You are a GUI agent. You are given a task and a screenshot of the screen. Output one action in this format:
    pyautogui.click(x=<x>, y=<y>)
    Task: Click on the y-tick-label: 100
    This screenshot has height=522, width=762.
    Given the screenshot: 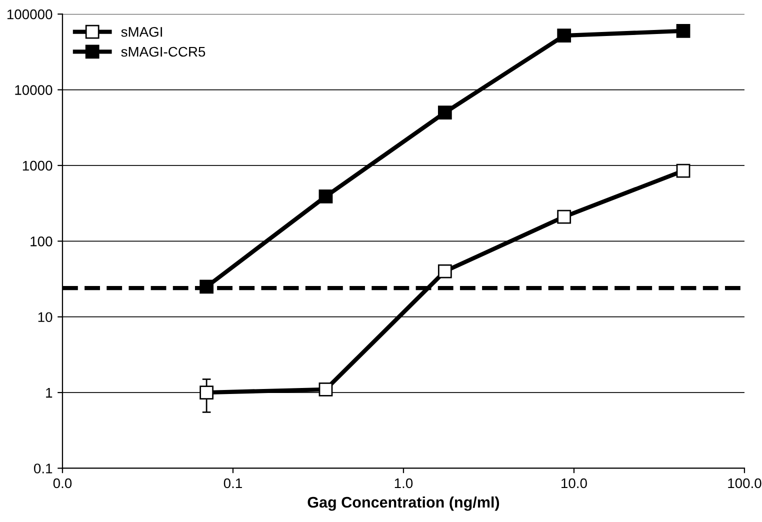 What is the action you would take?
    pyautogui.click(x=41, y=241)
    